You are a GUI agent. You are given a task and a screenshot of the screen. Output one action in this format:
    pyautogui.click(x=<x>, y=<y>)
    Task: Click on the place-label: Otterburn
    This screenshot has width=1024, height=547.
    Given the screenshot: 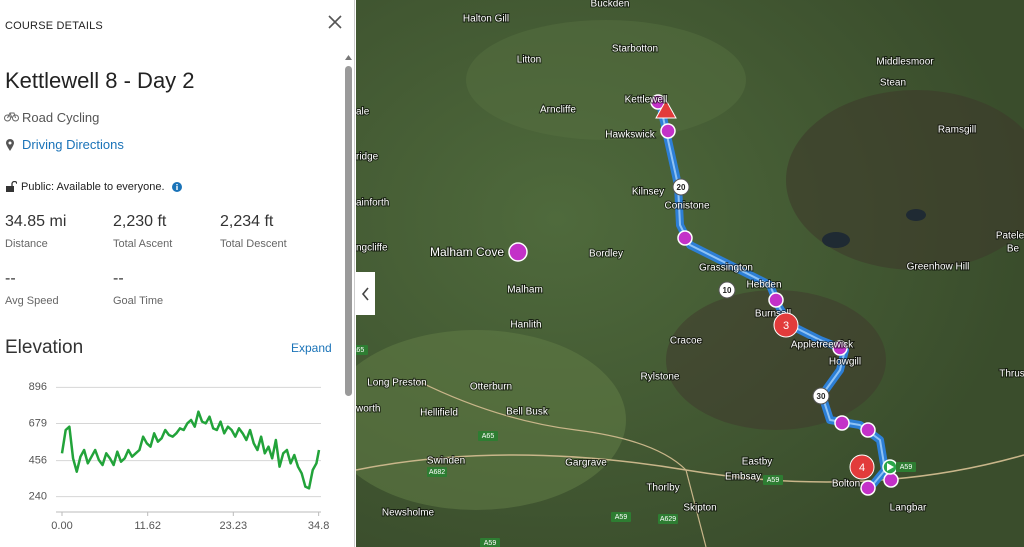 What is the action you would take?
    pyautogui.click(x=491, y=387)
    